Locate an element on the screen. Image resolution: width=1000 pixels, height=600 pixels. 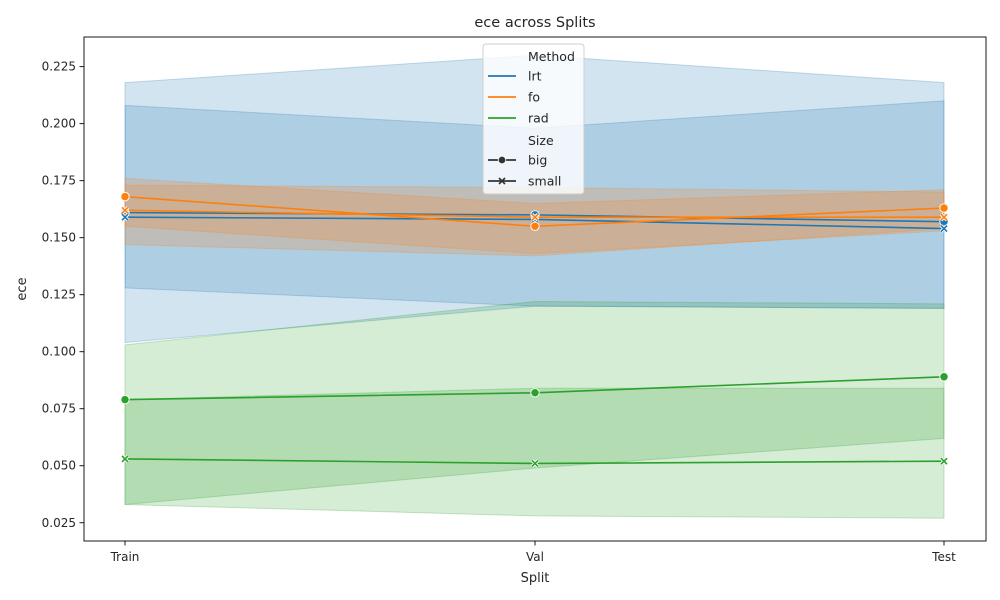
x-tick-label: Val is located at coordinates (535, 557).